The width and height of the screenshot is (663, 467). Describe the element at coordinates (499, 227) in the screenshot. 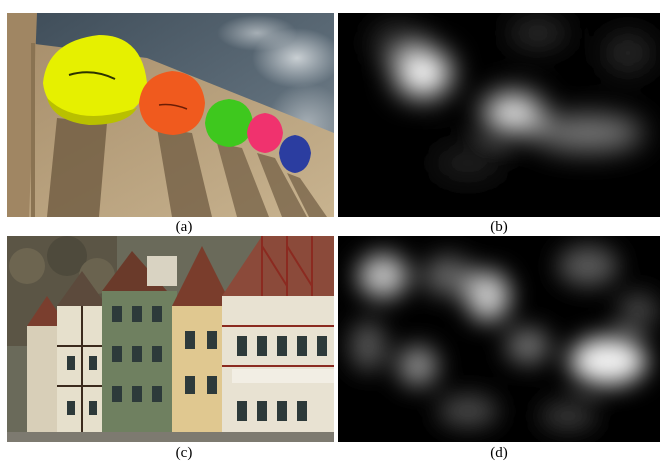

I see `caption-b: (b)` at that location.